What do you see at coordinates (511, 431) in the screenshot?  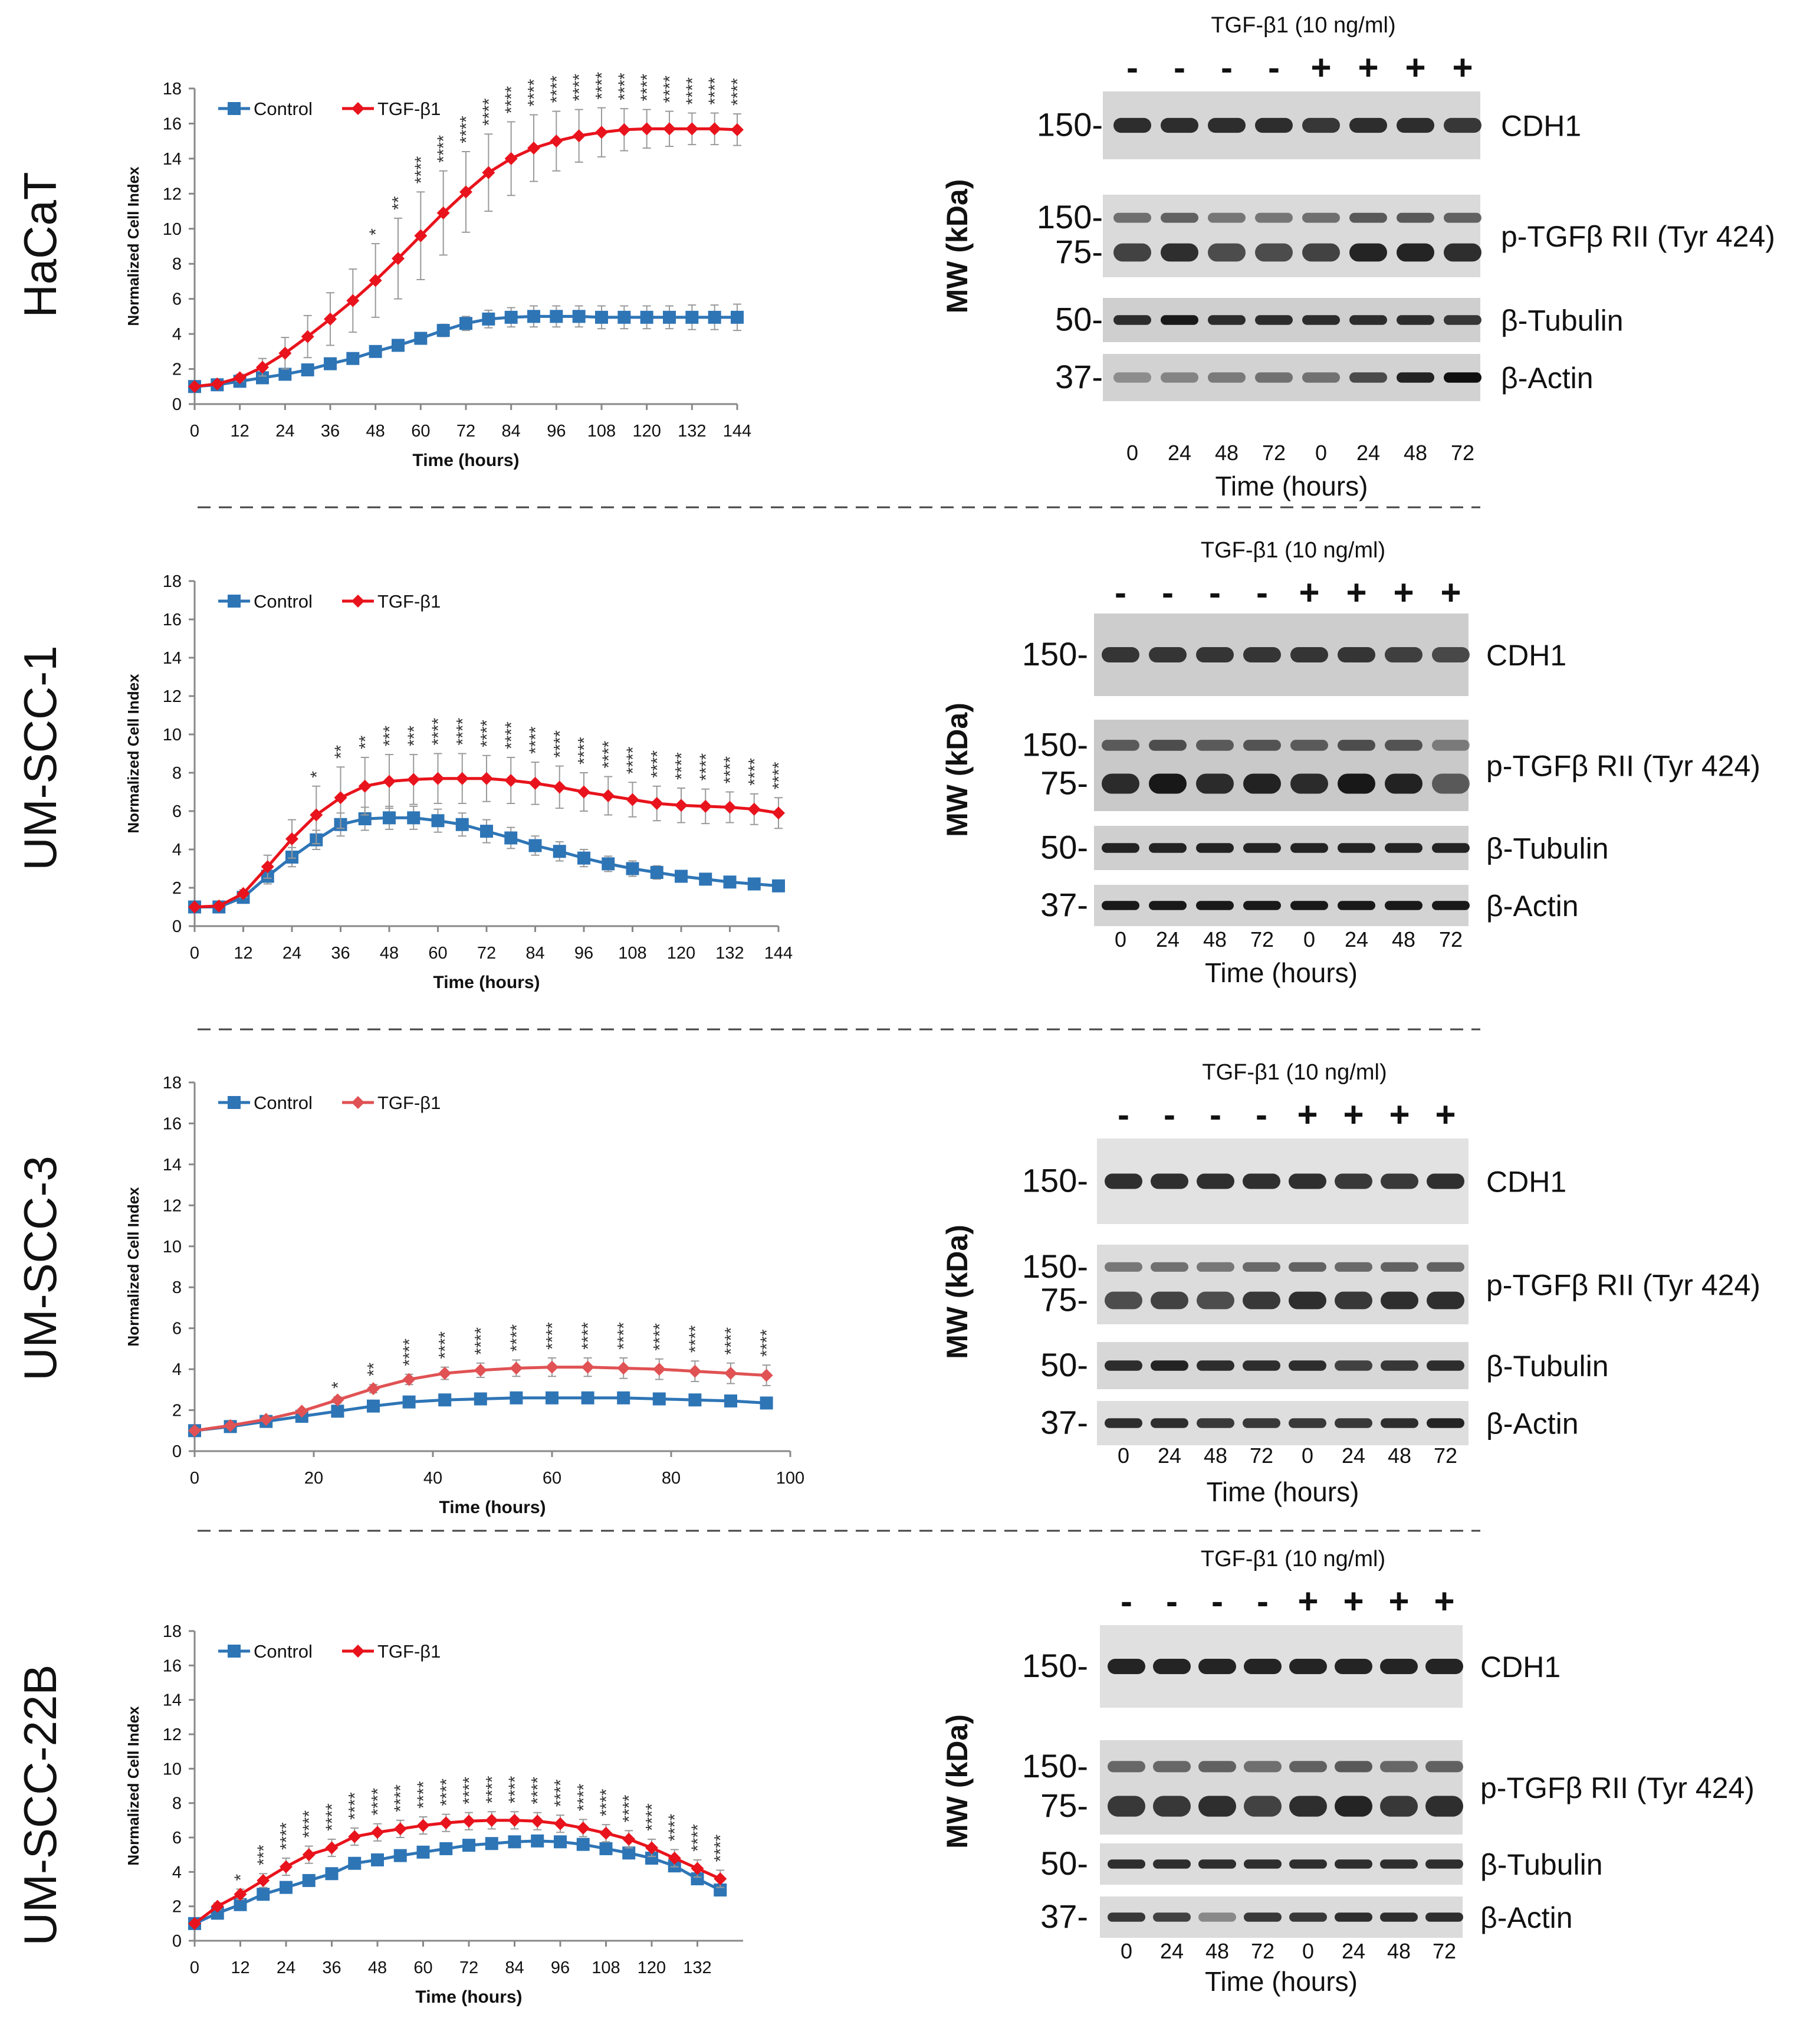 I see `x-tick-label: 84` at bounding box center [511, 431].